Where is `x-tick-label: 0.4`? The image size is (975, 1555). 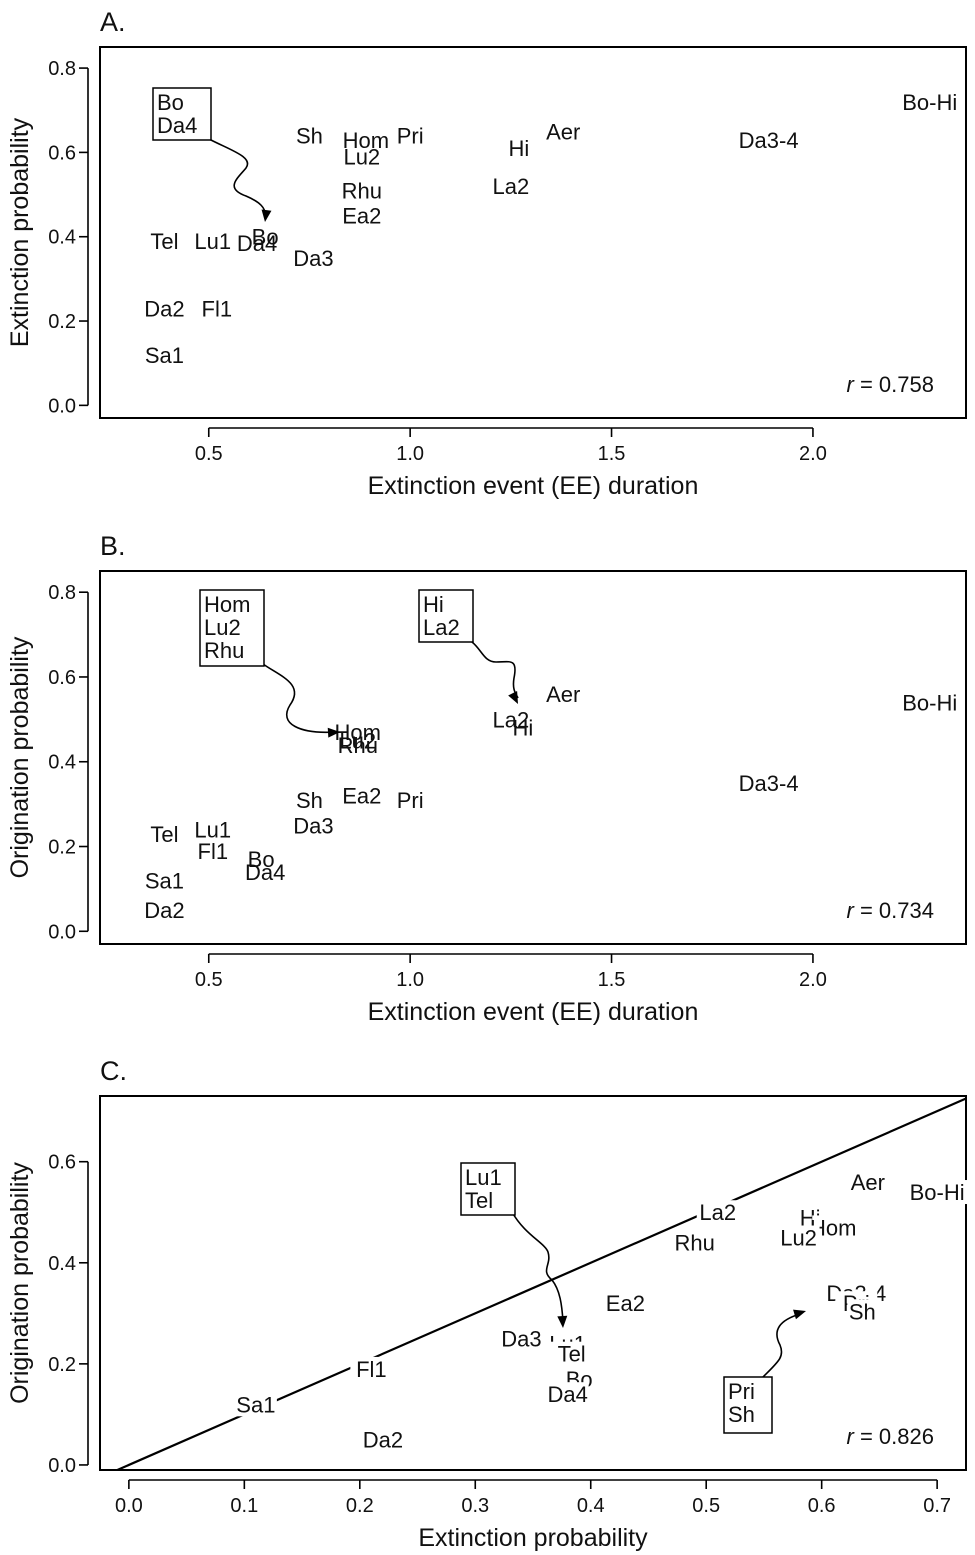
x-tick-label: 0.4 is located at coordinates (591, 1506).